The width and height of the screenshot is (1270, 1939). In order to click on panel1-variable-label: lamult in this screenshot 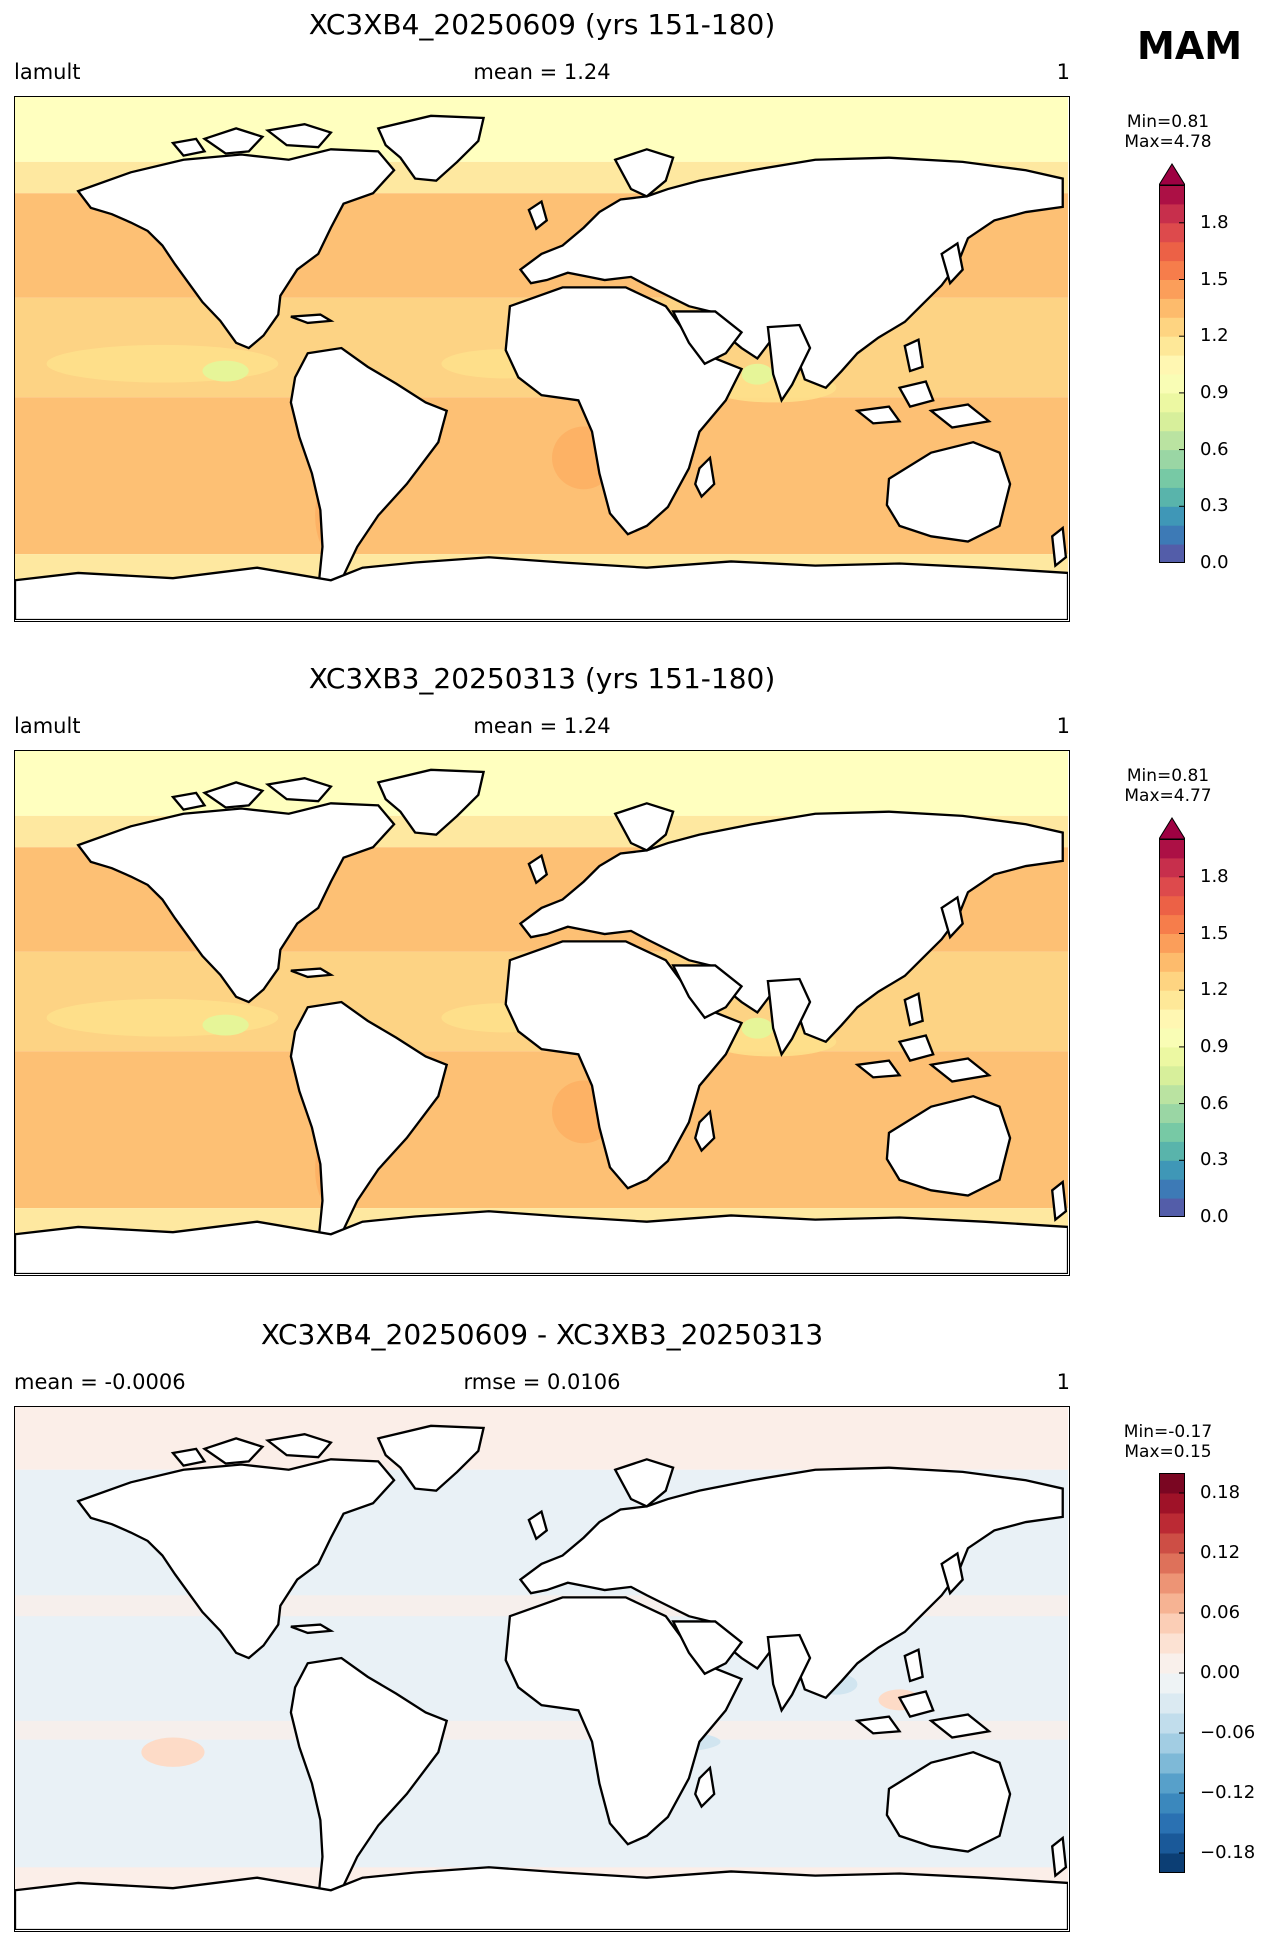, I will do `click(47, 72)`.